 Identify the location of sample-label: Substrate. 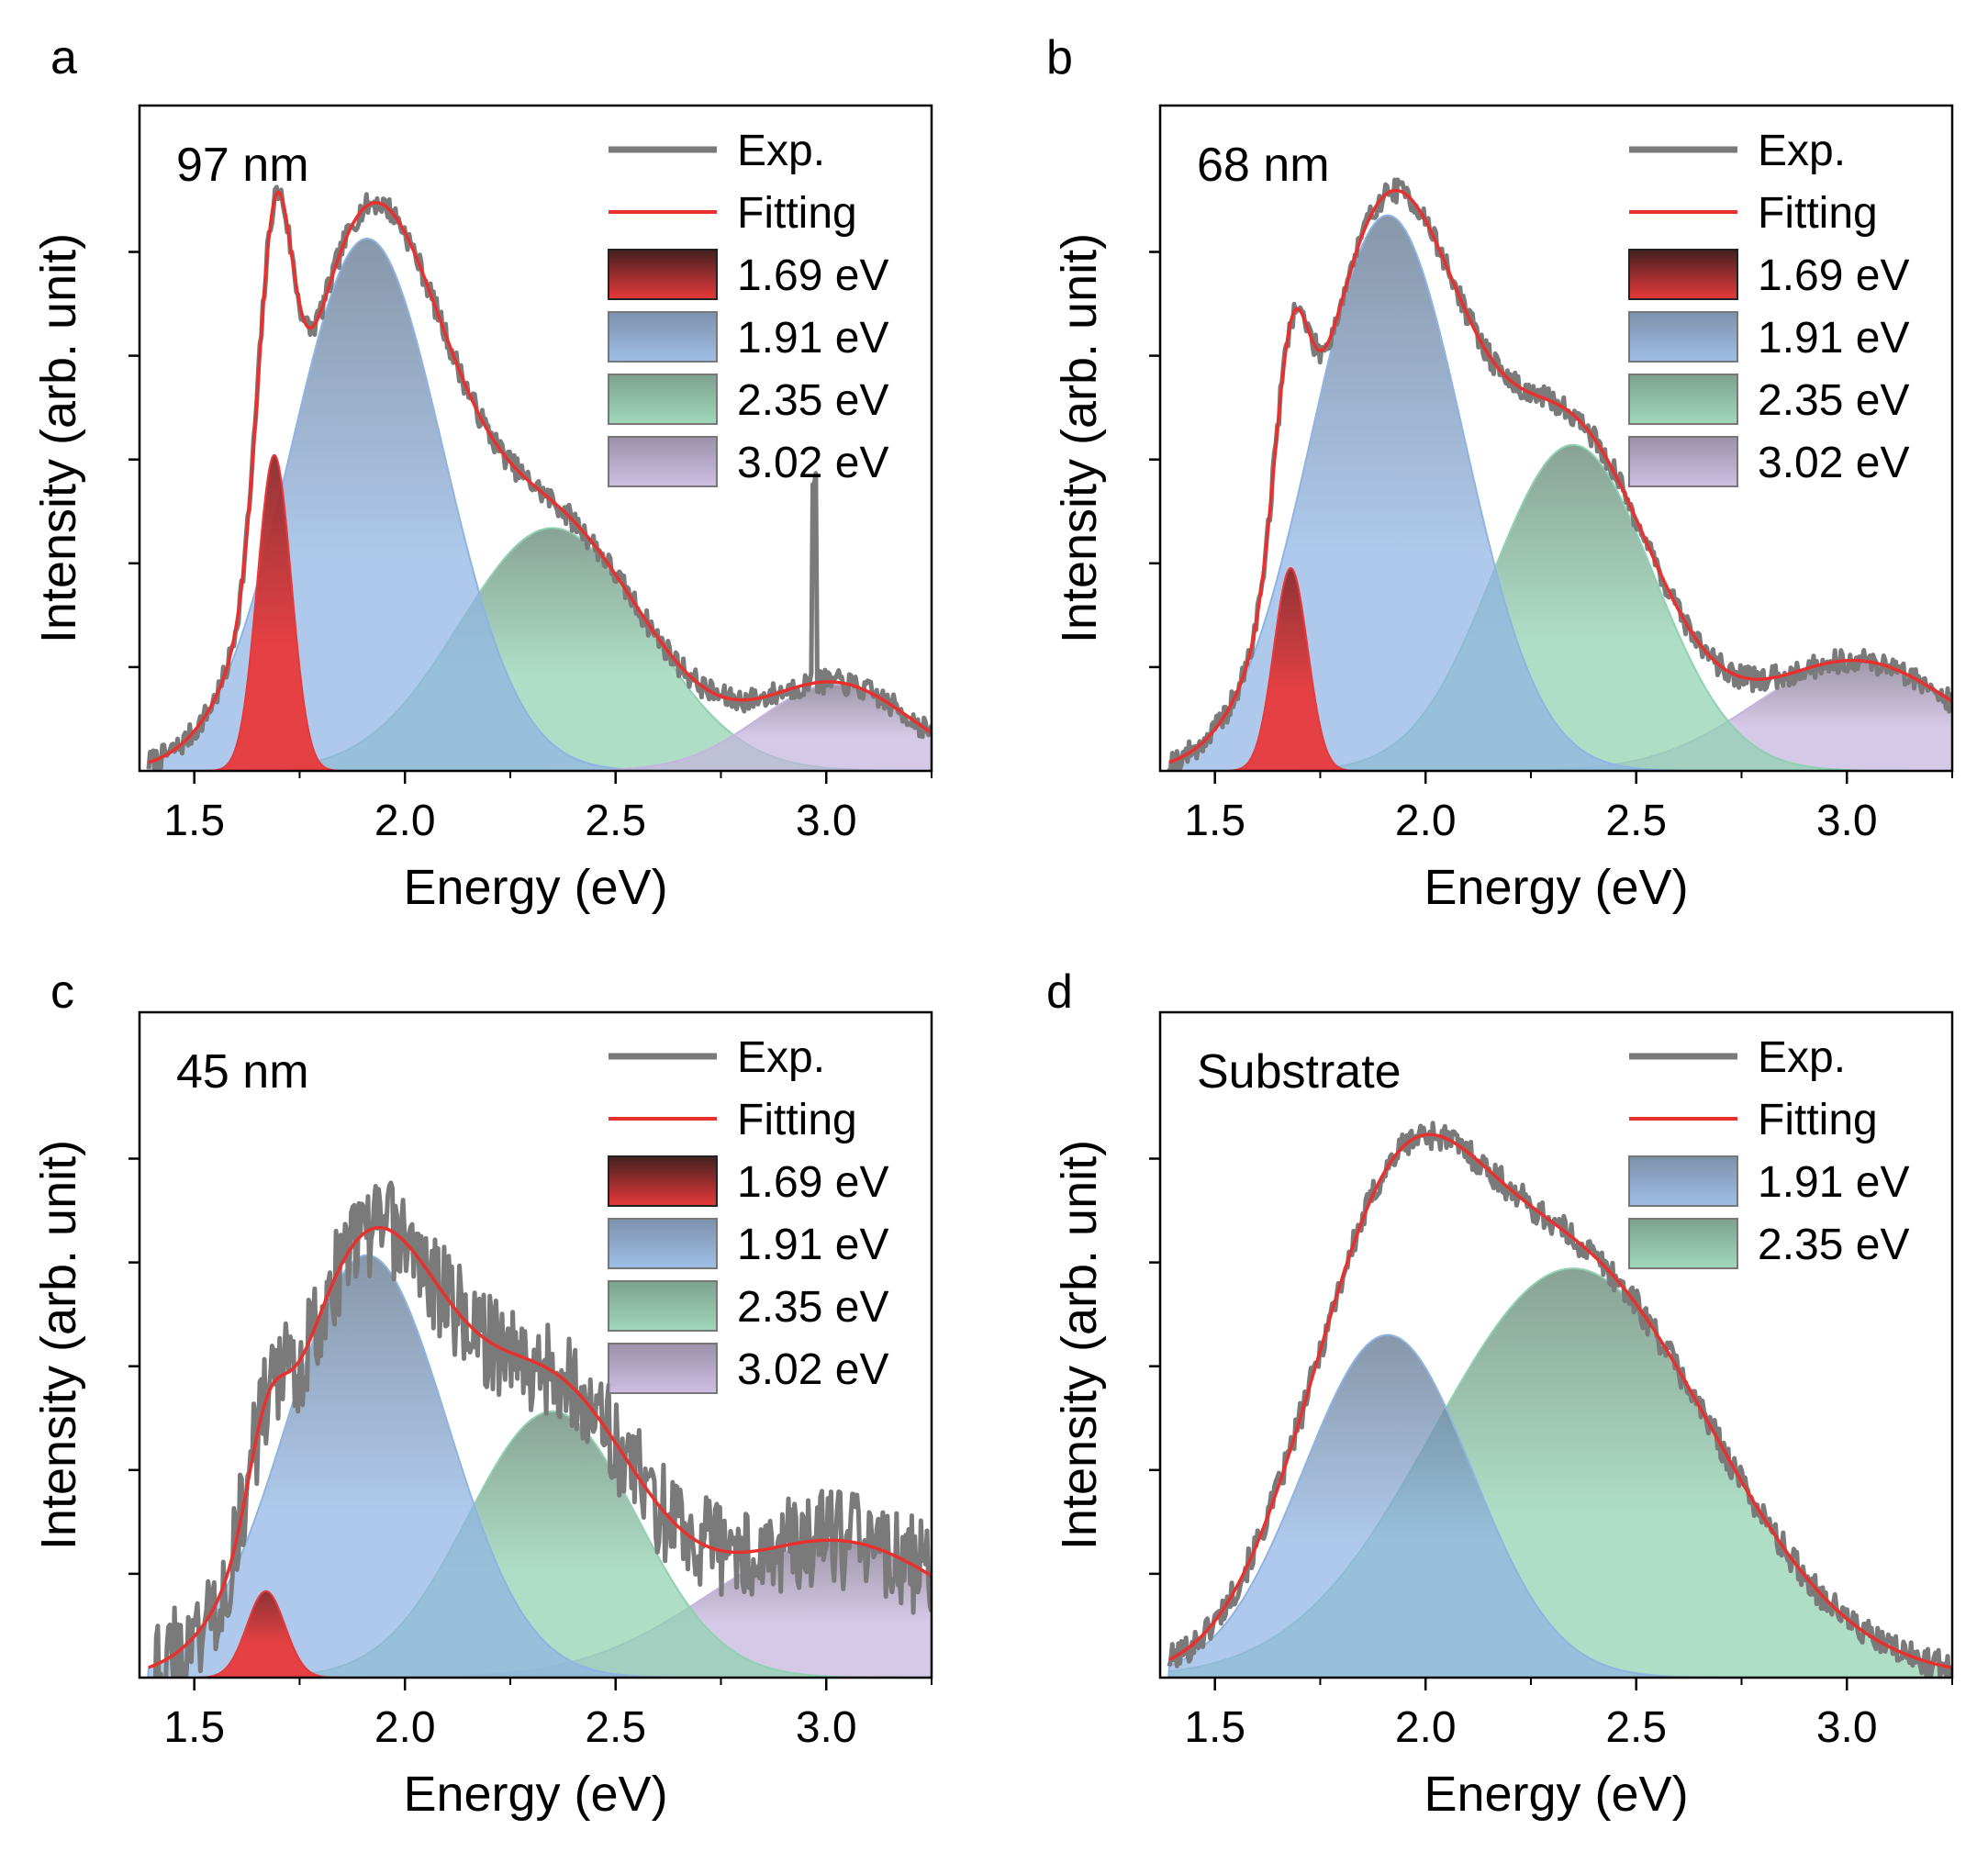
(1299, 1072).